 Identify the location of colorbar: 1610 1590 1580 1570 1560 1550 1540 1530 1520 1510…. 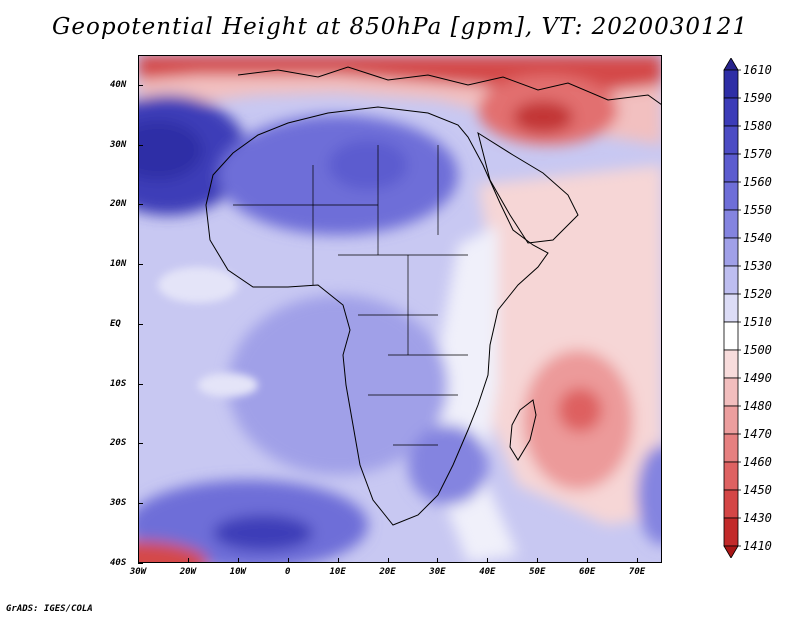
(747, 308).